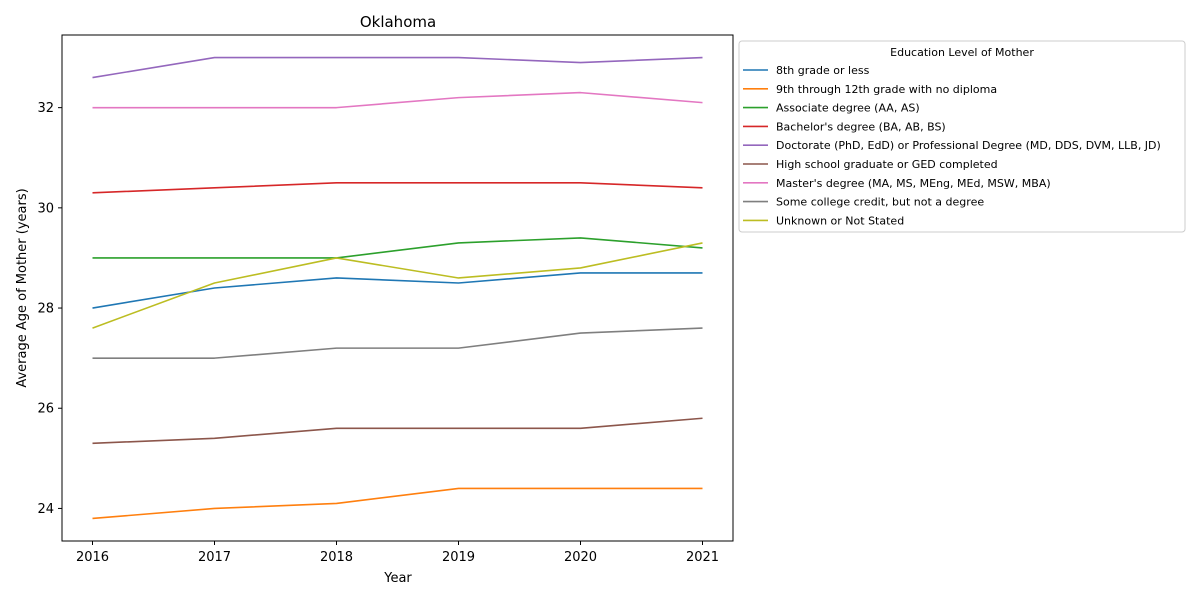 Image resolution: width=1200 pixels, height=600 pixels. What do you see at coordinates (848, 108) in the screenshot?
I see `legend-label: Associate degree (AA, AS)` at bounding box center [848, 108].